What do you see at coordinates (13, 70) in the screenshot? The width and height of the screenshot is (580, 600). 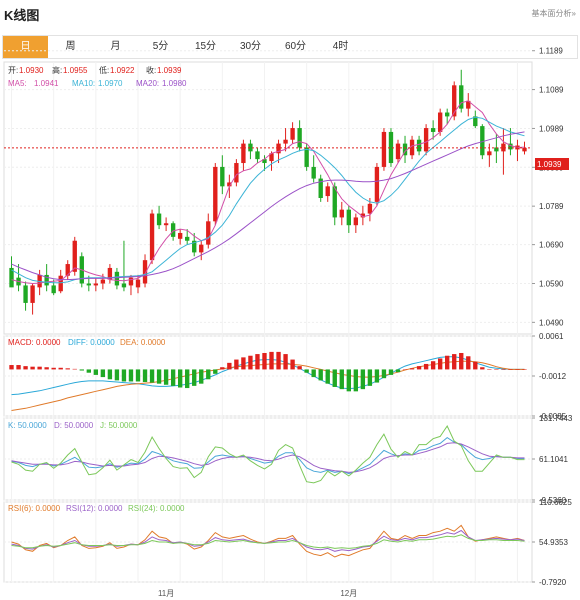 I see `open-label: 开:` at bounding box center [13, 70].